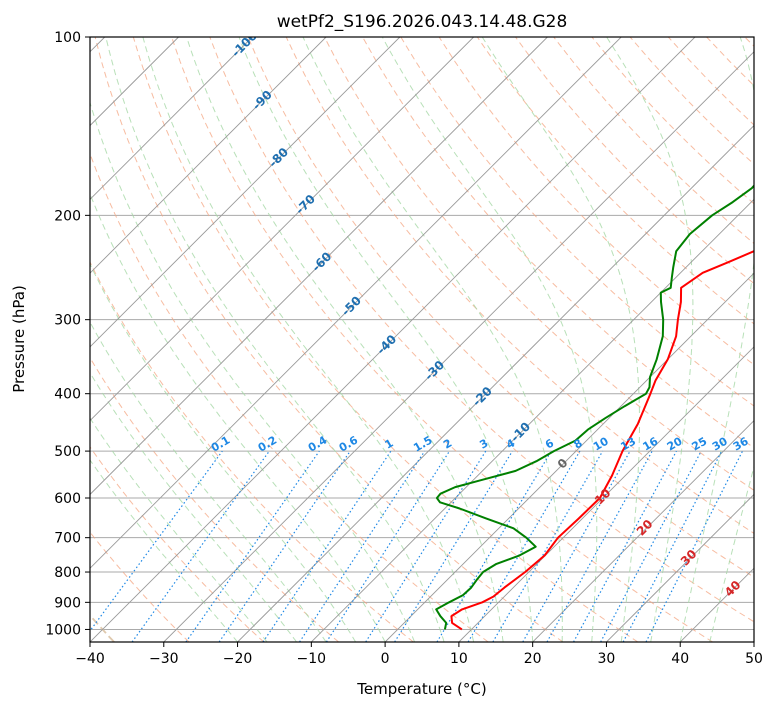 The width and height of the screenshot is (775, 708). I want to click on x-tick-label: 30, so click(607, 659).